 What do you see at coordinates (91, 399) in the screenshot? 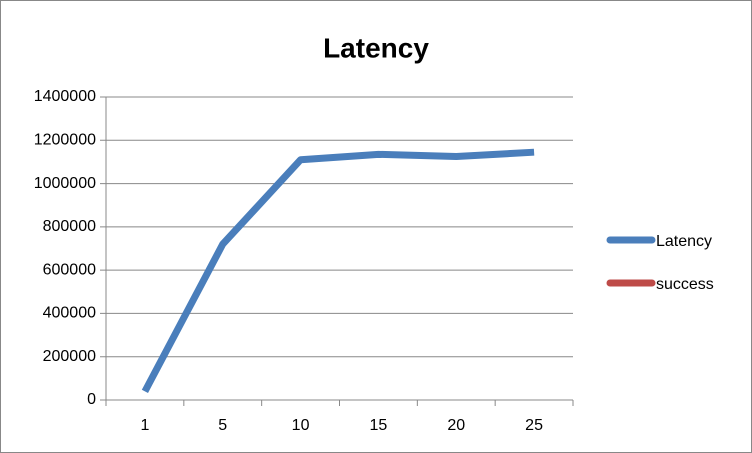
I see `y-tick-label: 0` at bounding box center [91, 399].